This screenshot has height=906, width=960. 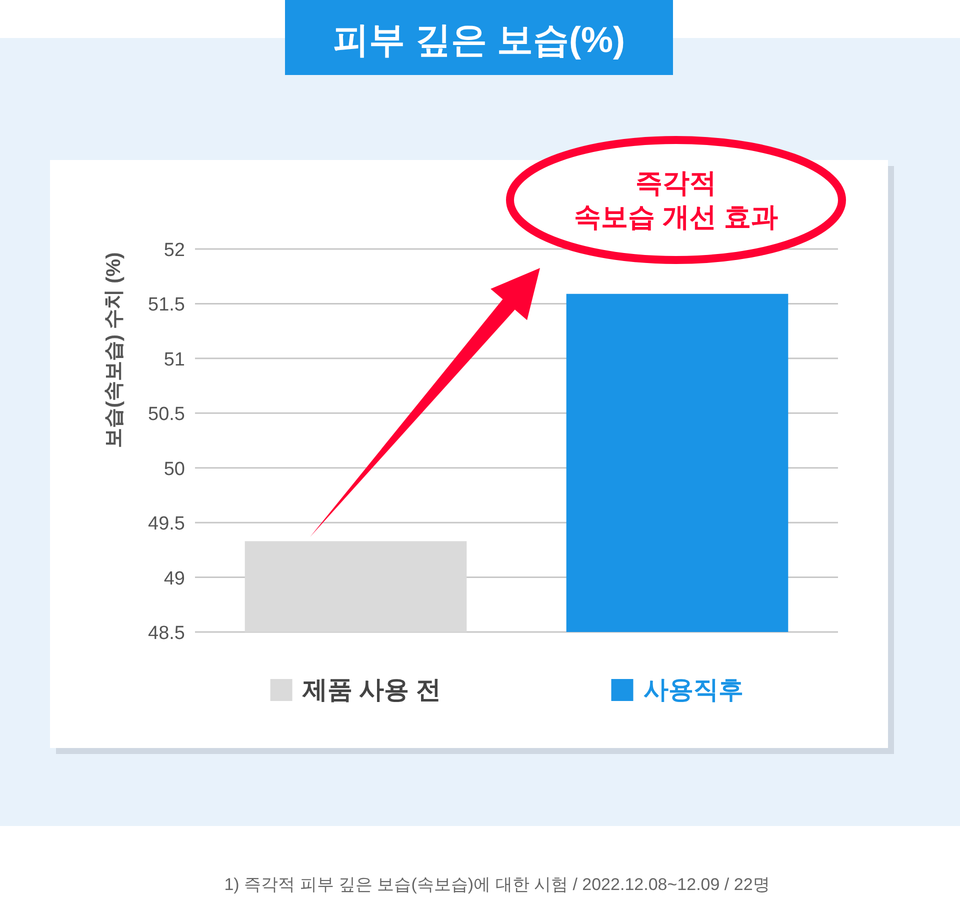 What do you see at coordinates (166, 415) in the screenshot?
I see `y-tick-label: 50.5` at bounding box center [166, 415].